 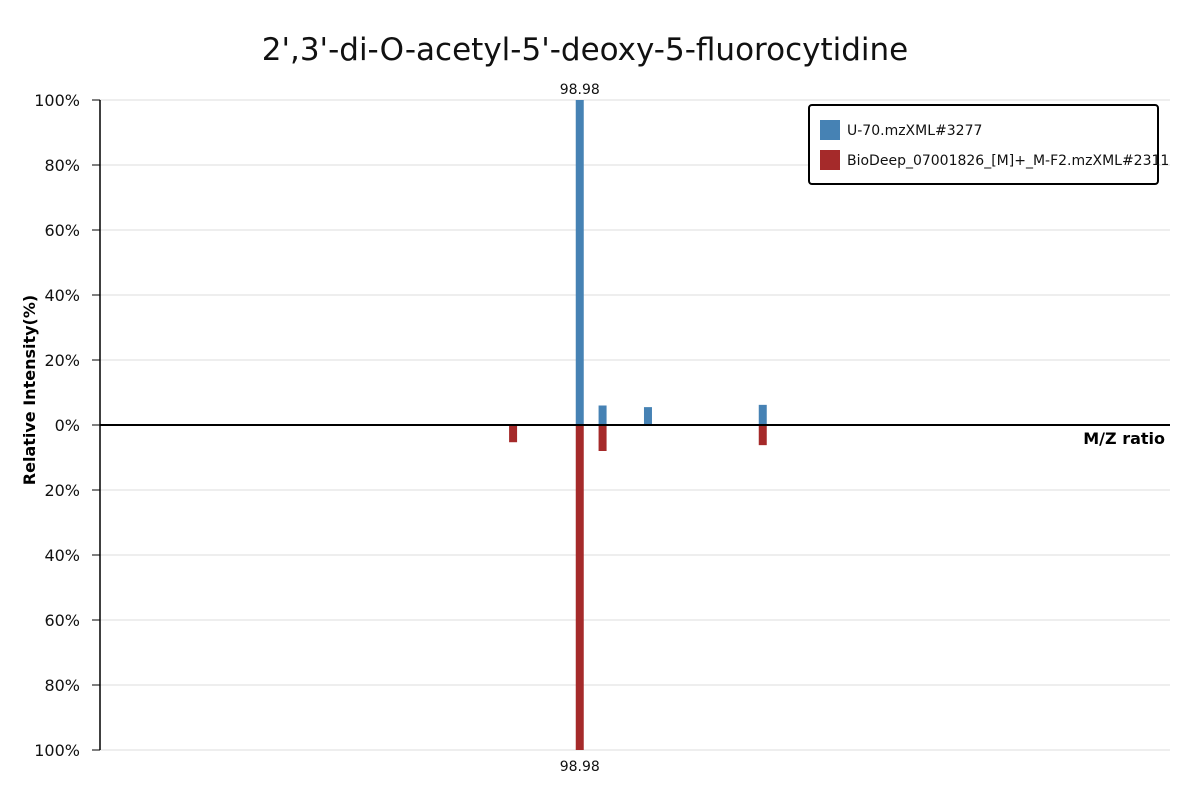 I want to click on reference-peak-label: 98.98, so click(x=580, y=767).